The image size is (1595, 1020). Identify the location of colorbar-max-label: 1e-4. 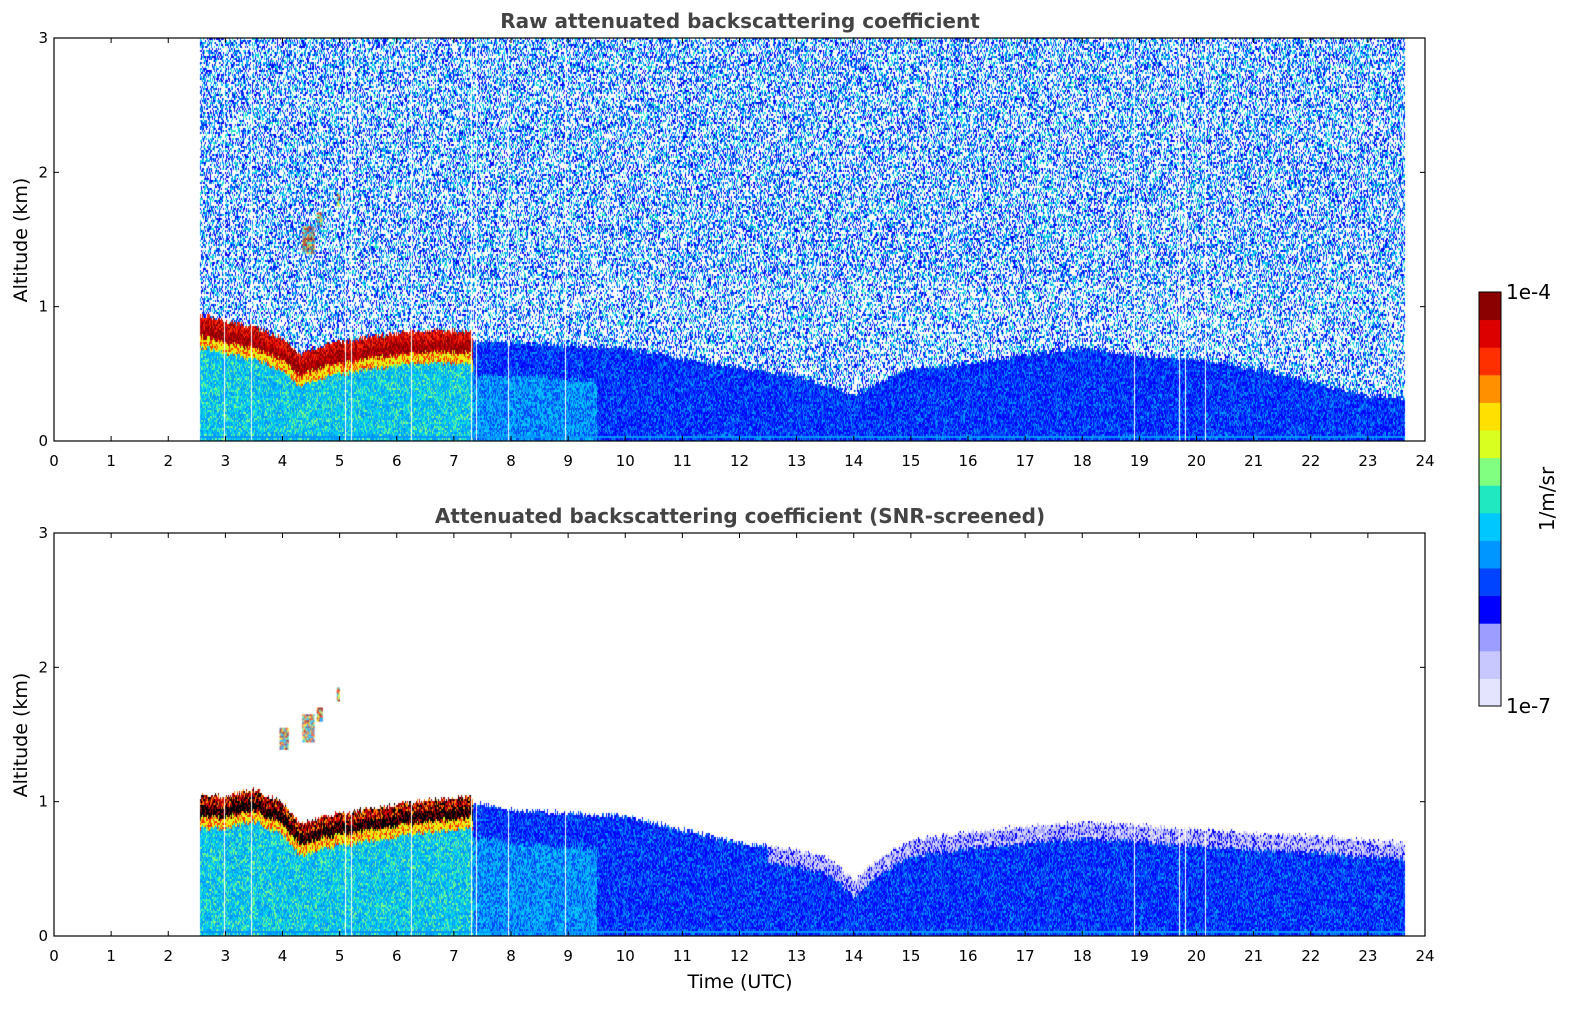
(1528, 292).